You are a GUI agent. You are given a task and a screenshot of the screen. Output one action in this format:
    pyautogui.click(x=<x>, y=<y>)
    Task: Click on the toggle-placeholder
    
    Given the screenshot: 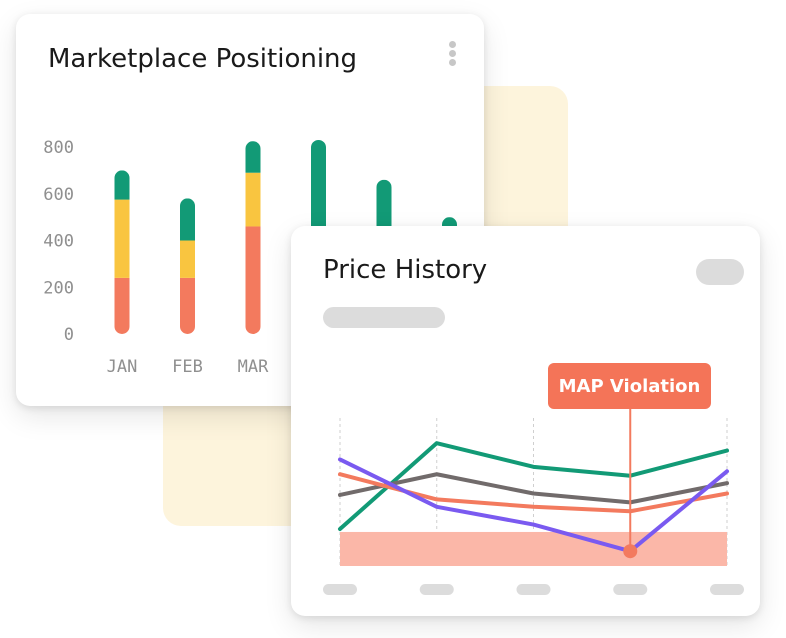 What is the action you would take?
    pyautogui.click(x=720, y=272)
    